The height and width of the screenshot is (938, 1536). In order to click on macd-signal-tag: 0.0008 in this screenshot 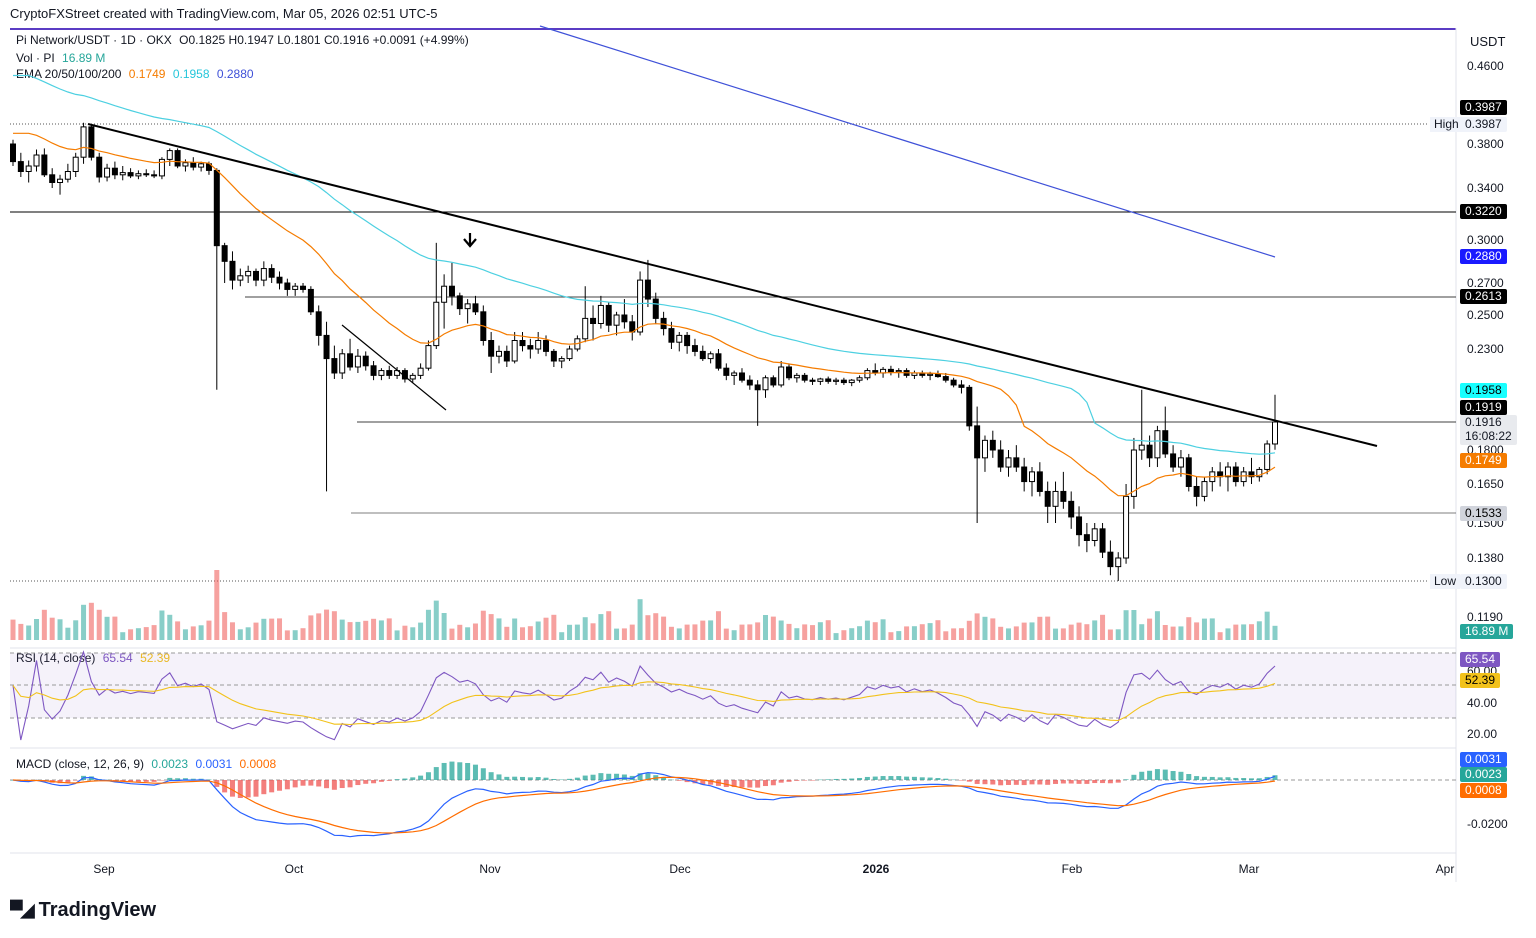, I will do `click(1483, 790)`.